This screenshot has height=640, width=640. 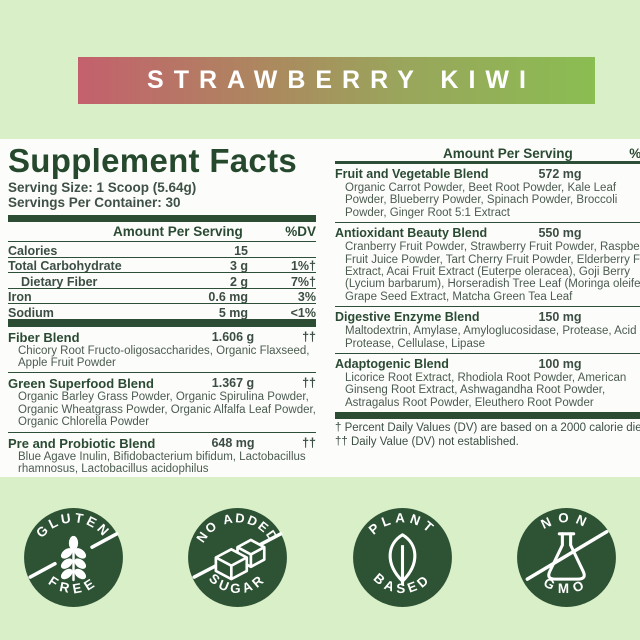 I want to click on gluten-free-badge: GLUTEN FREE, so click(x=73, y=557).